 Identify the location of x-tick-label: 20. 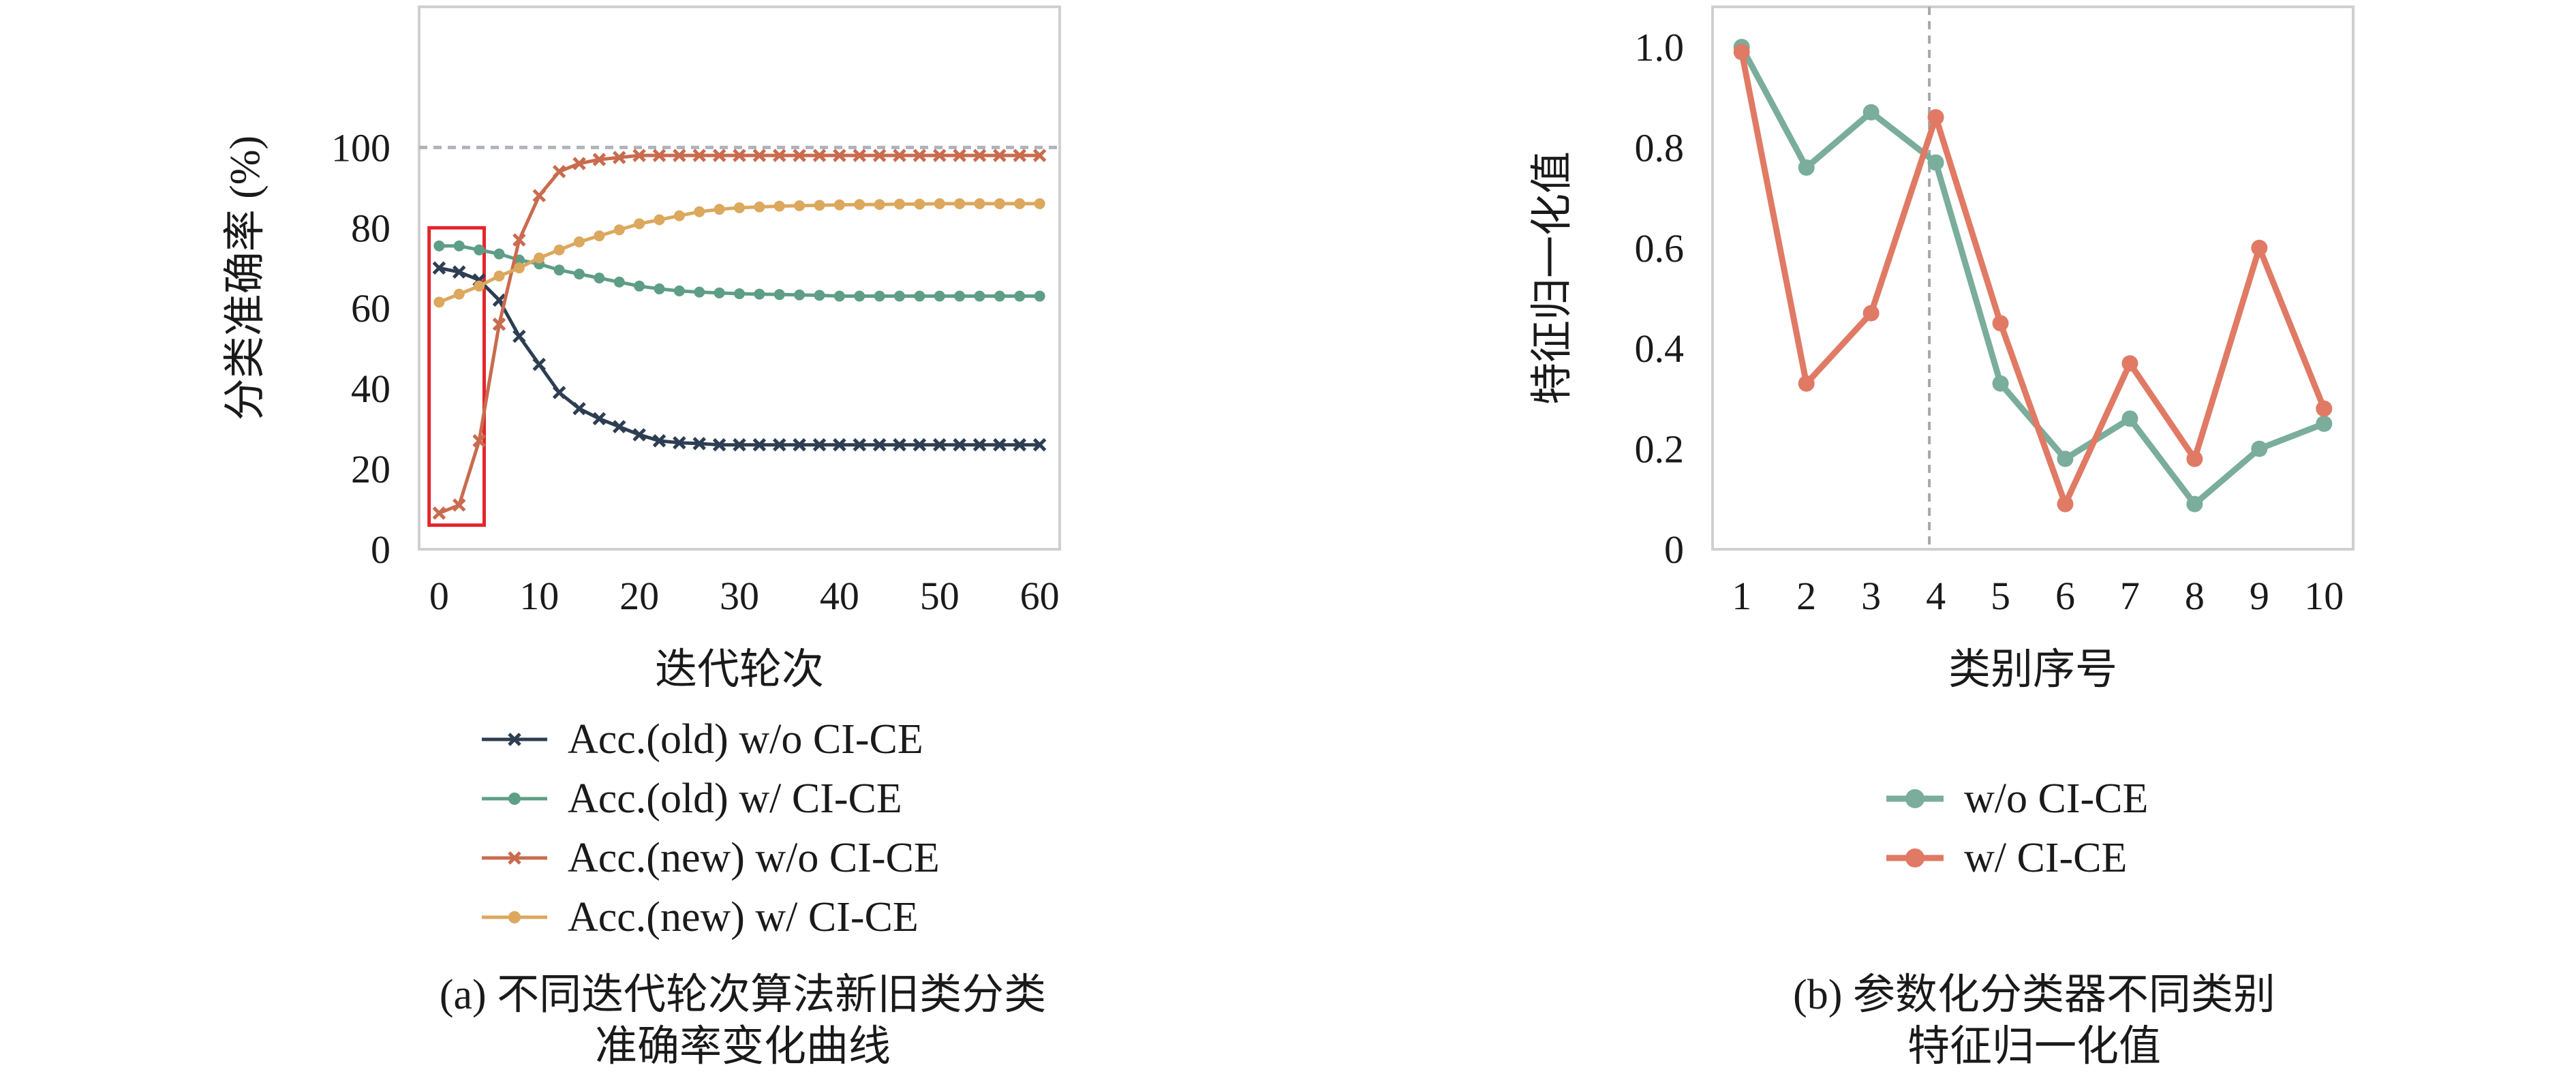
(639, 596).